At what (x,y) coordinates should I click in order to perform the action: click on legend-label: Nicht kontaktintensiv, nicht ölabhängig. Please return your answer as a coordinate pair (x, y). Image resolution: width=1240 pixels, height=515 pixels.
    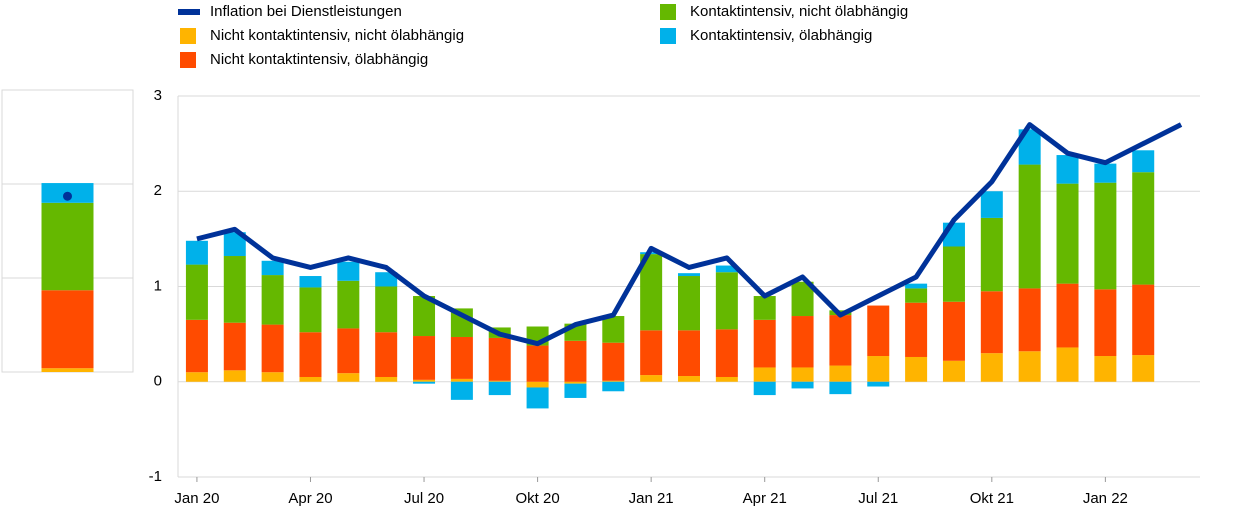
    Looking at the image, I should click on (337, 35).